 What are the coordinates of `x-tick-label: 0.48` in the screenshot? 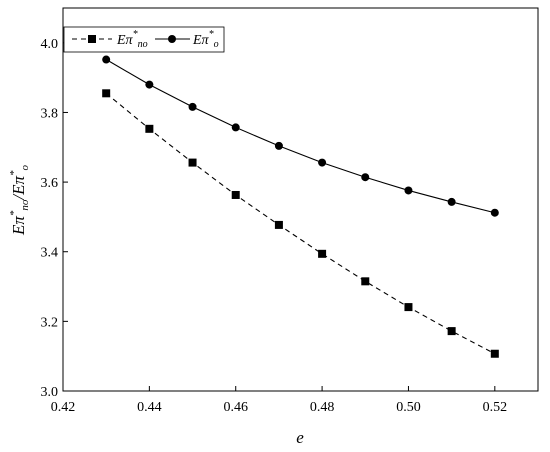 It's located at (322, 407).